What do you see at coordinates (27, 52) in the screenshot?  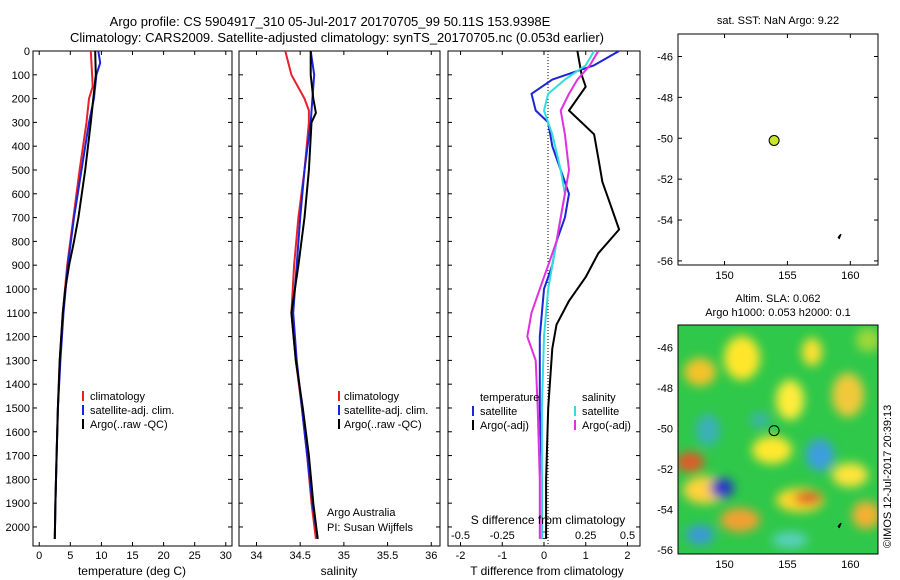 I see `y-tick-label: 0` at bounding box center [27, 52].